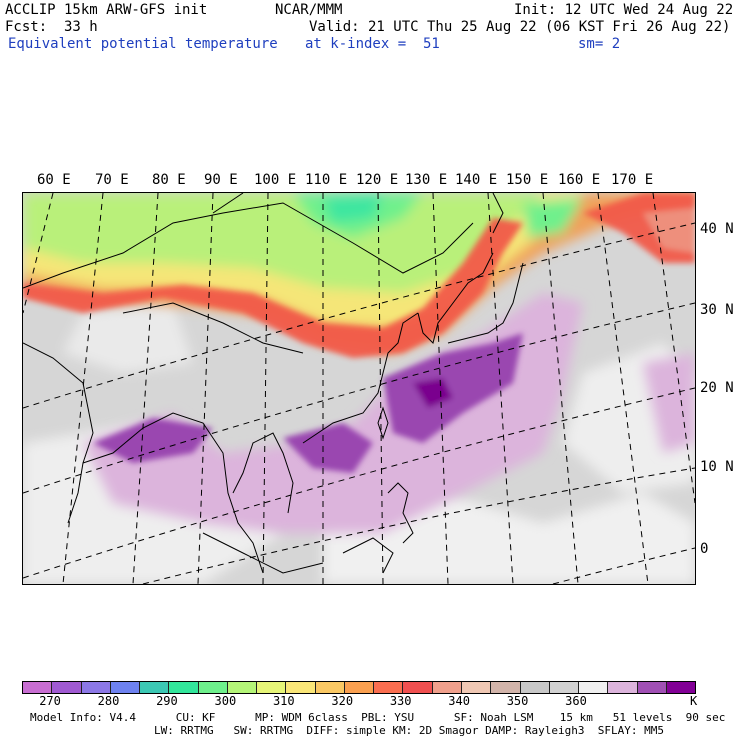 This screenshot has width=740, height=740. I want to click on colorbar, so click(359, 687).